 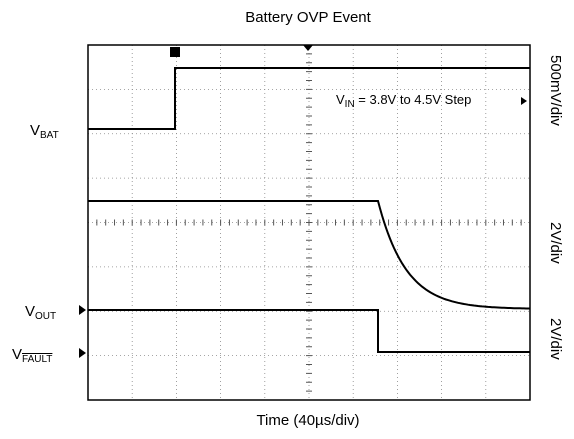 What do you see at coordinates (40, 312) in the screenshot?
I see `vout-label: VOUT` at bounding box center [40, 312].